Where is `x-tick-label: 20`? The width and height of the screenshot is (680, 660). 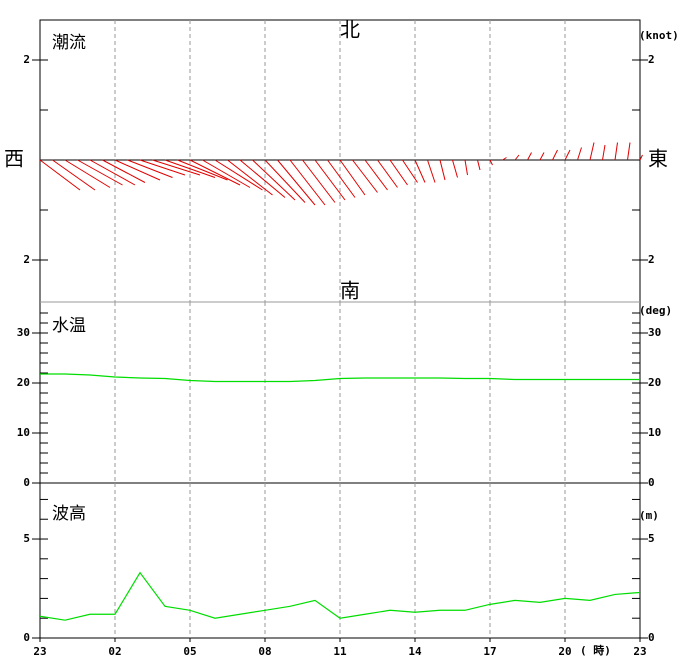 x-tick-label: 20 is located at coordinates (564, 651).